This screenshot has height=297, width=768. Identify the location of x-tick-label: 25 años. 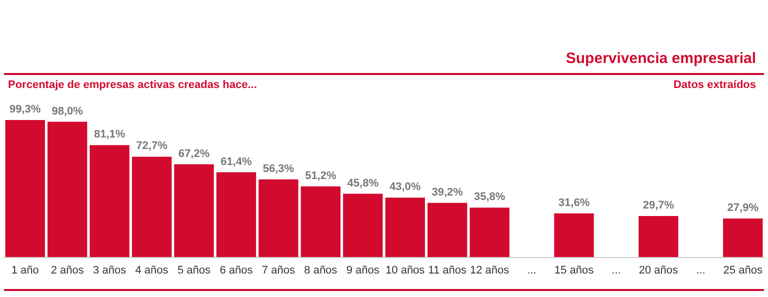
(743, 270).